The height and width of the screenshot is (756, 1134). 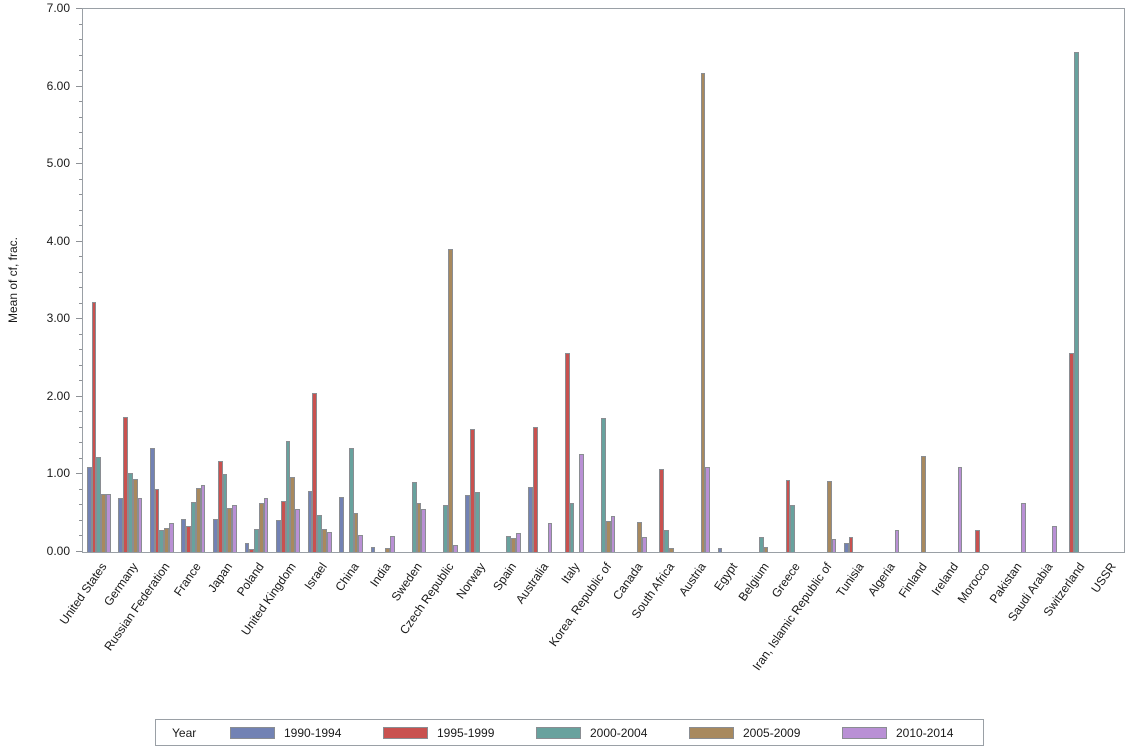 I want to click on bar-united-kingdom-1995-1999, so click(x=283, y=526).